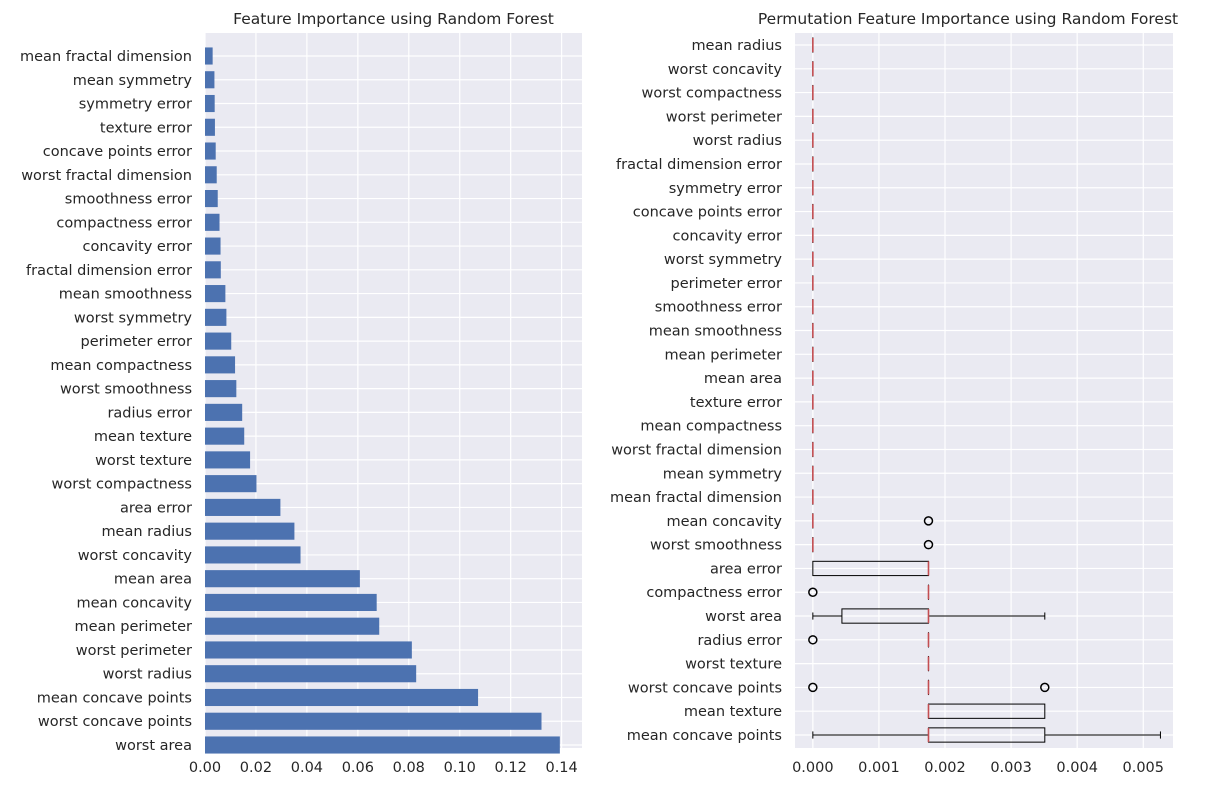 The height and width of the screenshot is (788, 1220). Describe the element at coordinates (308, 649) in the screenshot. I see `bar-worst-perimeter` at that location.